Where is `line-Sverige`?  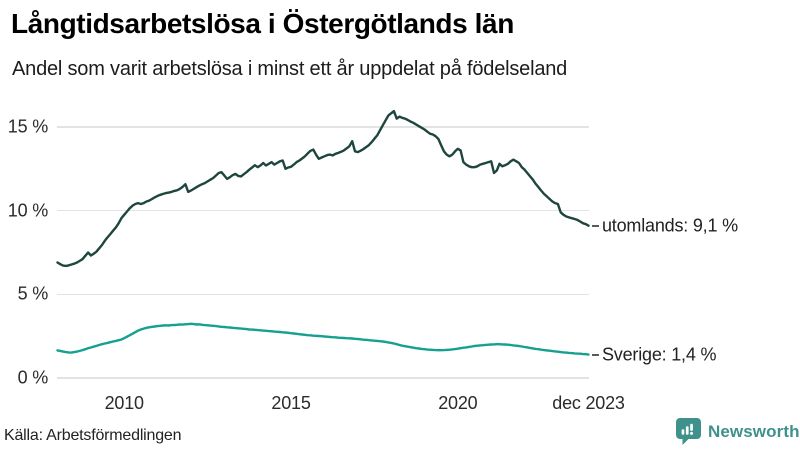
line-Sverige is located at coordinates (323, 339).